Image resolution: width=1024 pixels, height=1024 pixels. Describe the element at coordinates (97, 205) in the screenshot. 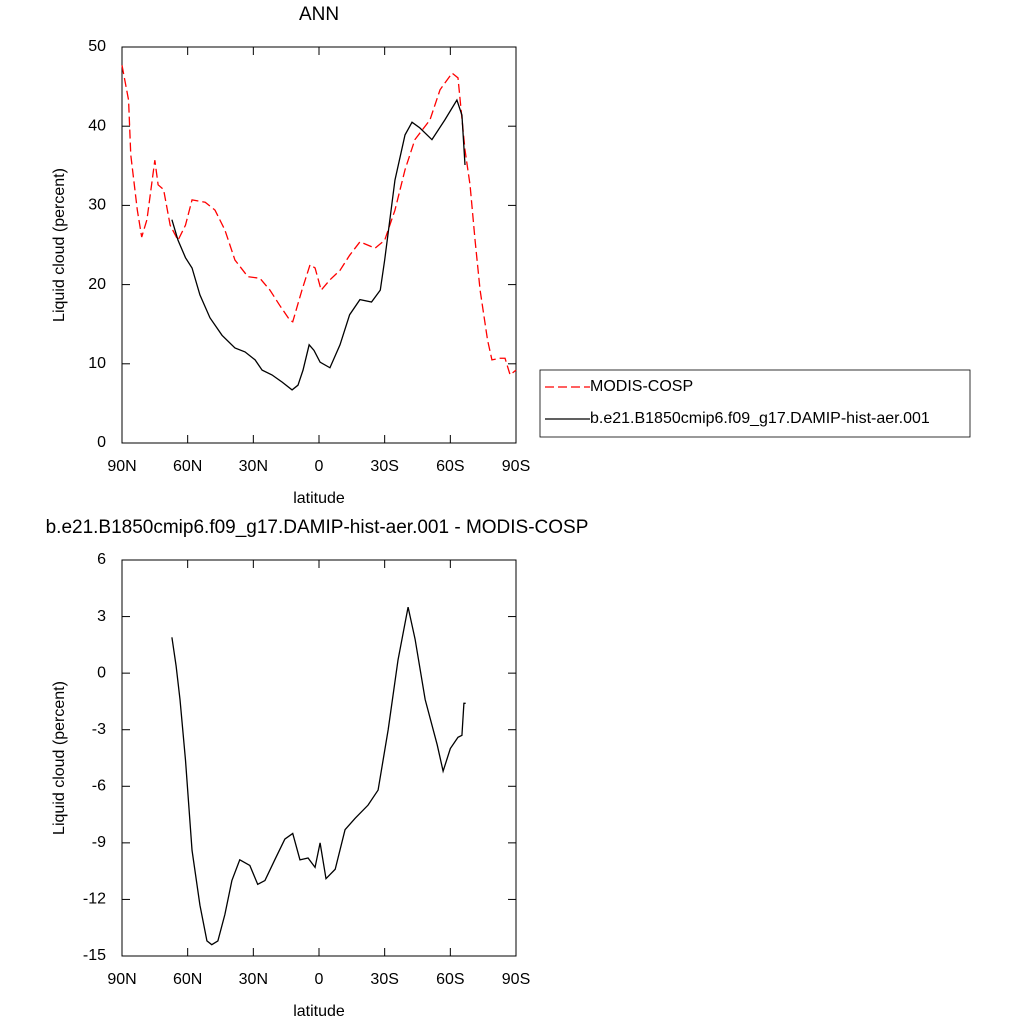

I see `y-tick-label: 30` at that location.